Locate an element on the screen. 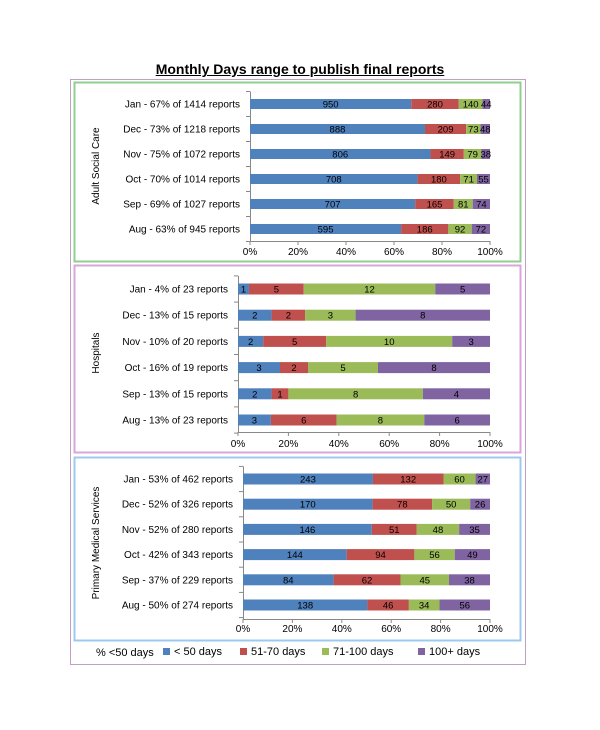 This screenshot has height=730, width=600. category-label: Nov - 75% of 1072 reports is located at coordinates (181, 155).